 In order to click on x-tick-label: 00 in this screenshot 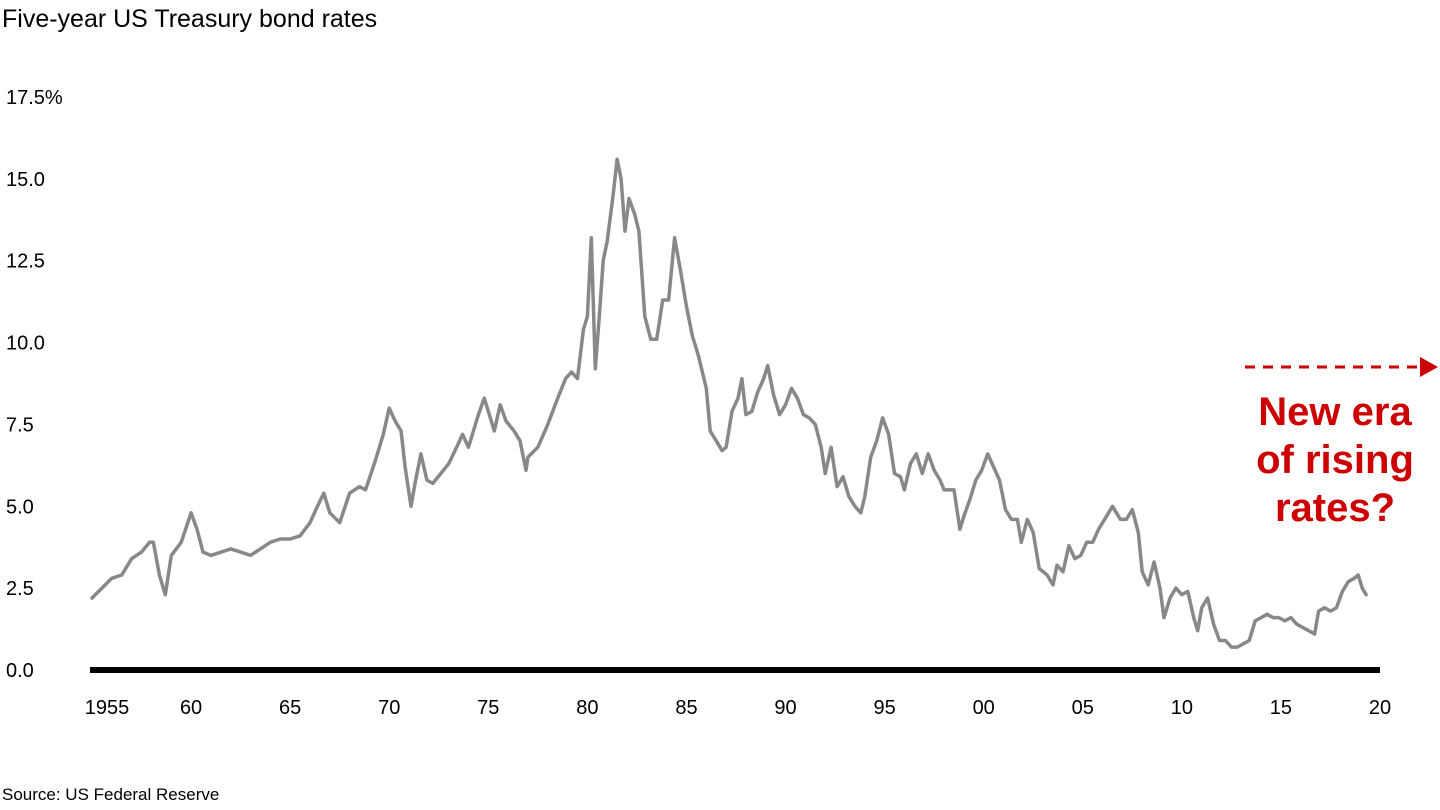, I will do `click(984, 708)`.